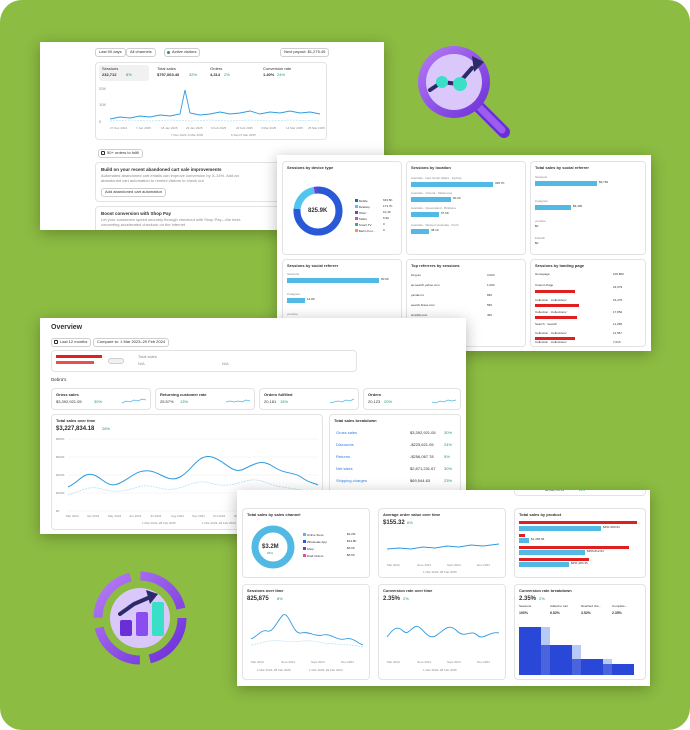 This screenshot has height=730, width=690. I want to click on next-payout-button: Next payout: $1,275.45, so click(305, 52).